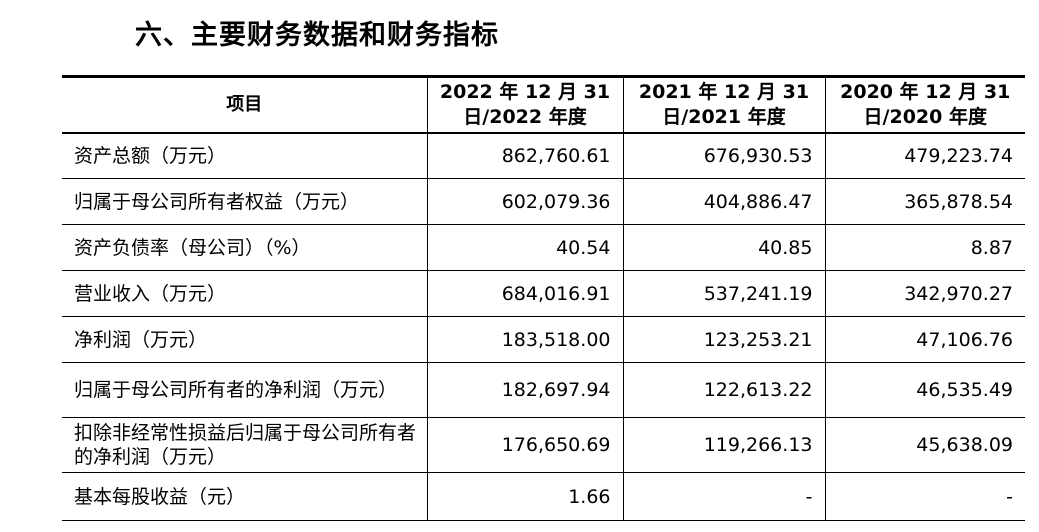 This screenshot has height=532, width=1039. I want to click on row-label: 营业收入（万元）, so click(245, 293).